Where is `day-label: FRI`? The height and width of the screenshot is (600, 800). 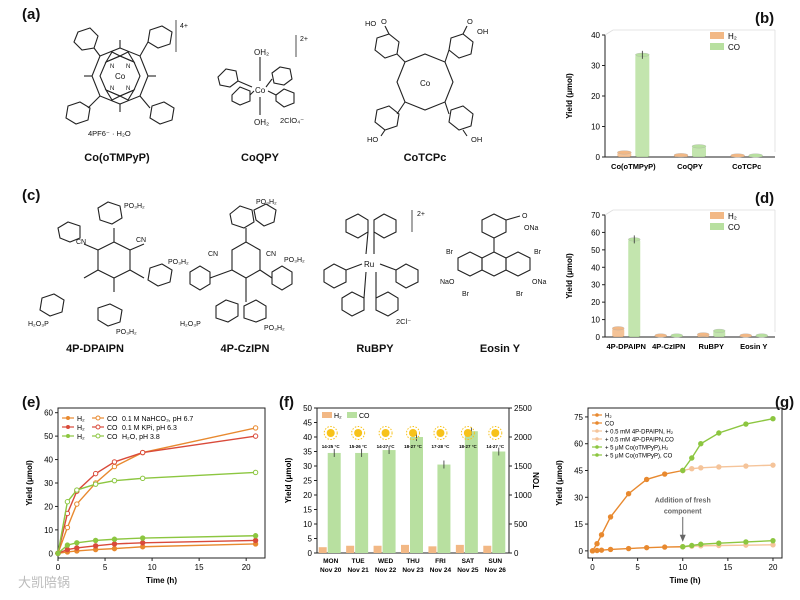
day-label: FRI is located at coordinates (440, 561).